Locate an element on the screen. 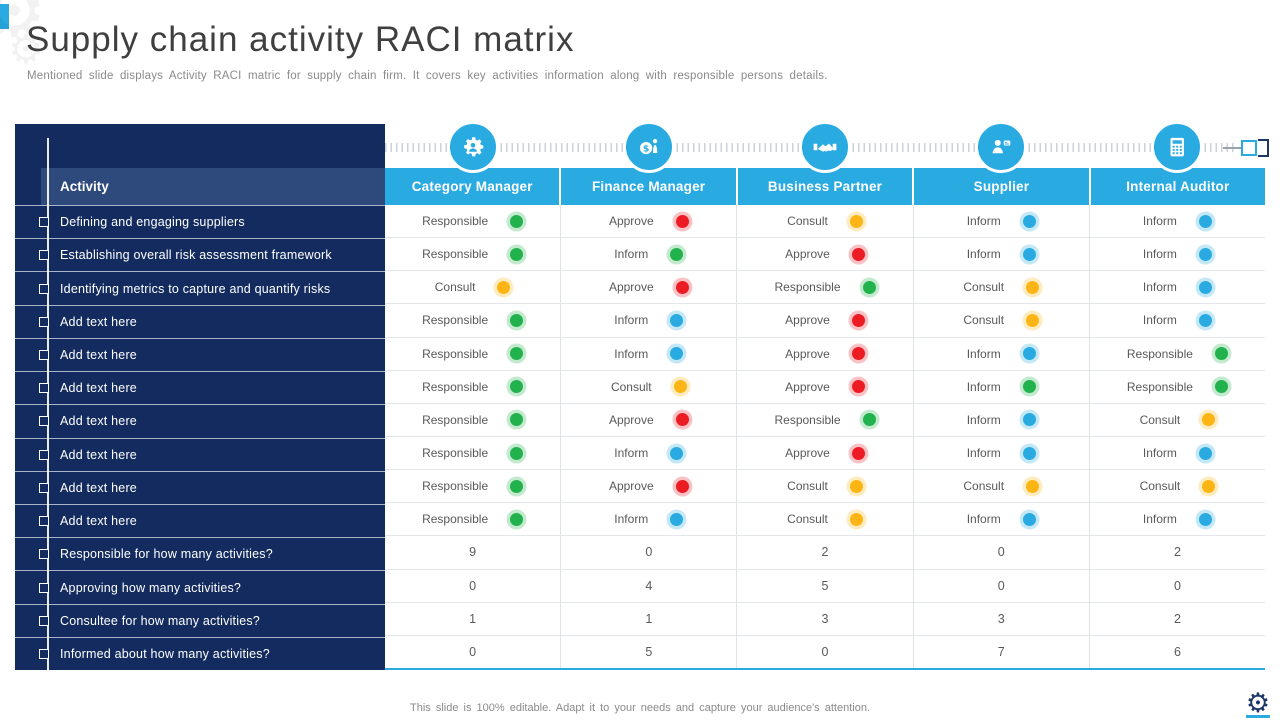 This screenshot has height=720, width=1280. summary-cell: 9 is located at coordinates (472, 552).